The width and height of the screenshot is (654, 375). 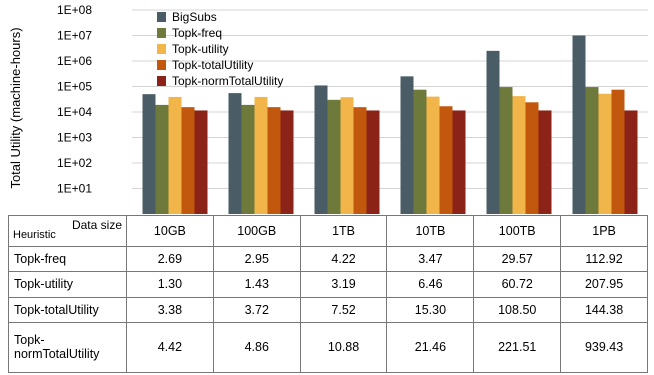 I want to click on y-tick-labels: 1E+01 1E+02 1E+03 1E+04 1E+05 1E+06 1E+07 1E+08, so click(x=74, y=99).